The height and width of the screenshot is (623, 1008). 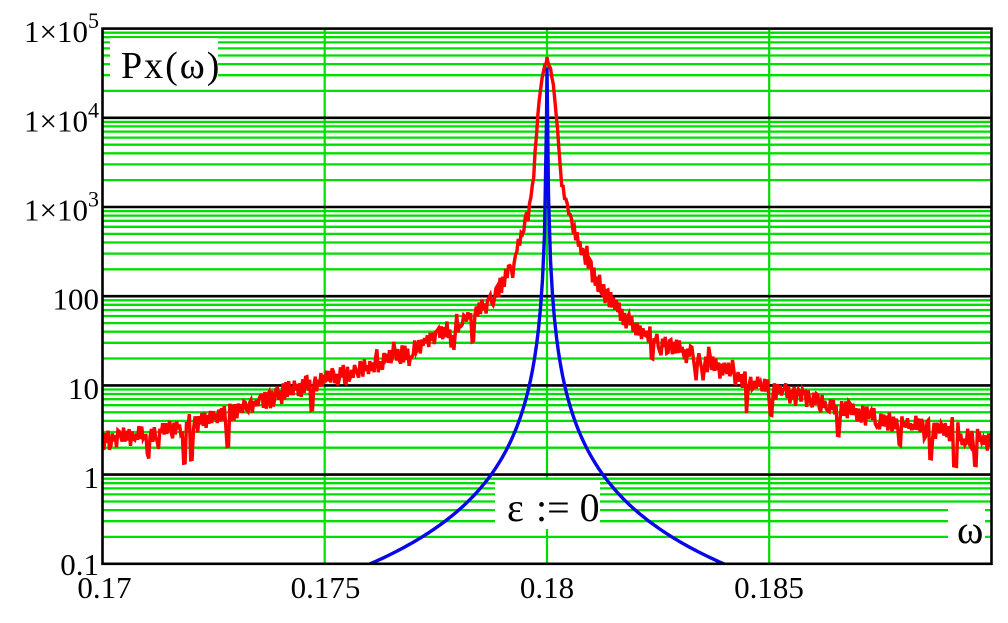 I want to click on svg-text: Px(ω), so click(x=171, y=66).